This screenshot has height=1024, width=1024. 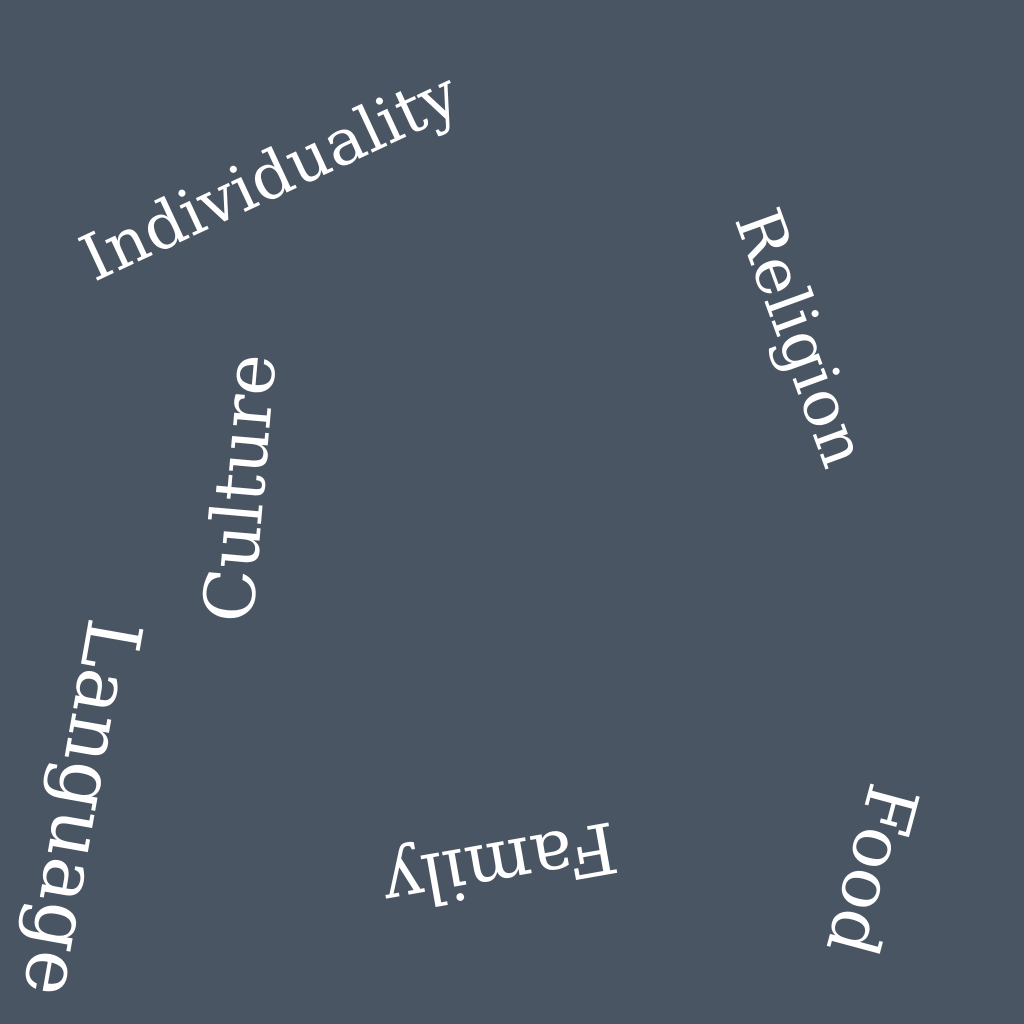 What do you see at coordinates (270, 177) in the screenshot?
I see `word-individuality: Individuality` at bounding box center [270, 177].